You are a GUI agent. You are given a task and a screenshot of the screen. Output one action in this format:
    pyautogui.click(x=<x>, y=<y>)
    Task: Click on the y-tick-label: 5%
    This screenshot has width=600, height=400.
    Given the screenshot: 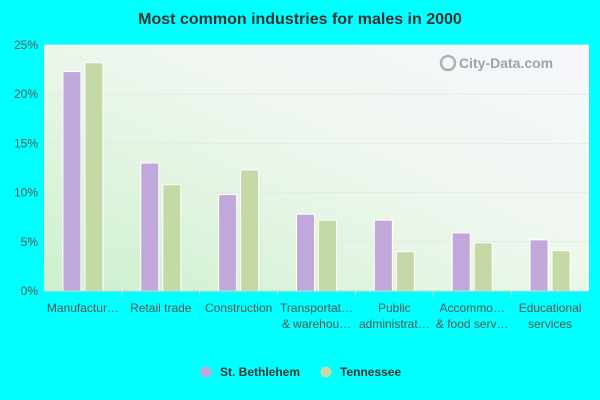 What is the action you would take?
    pyautogui.click(x=30, y=242)
    